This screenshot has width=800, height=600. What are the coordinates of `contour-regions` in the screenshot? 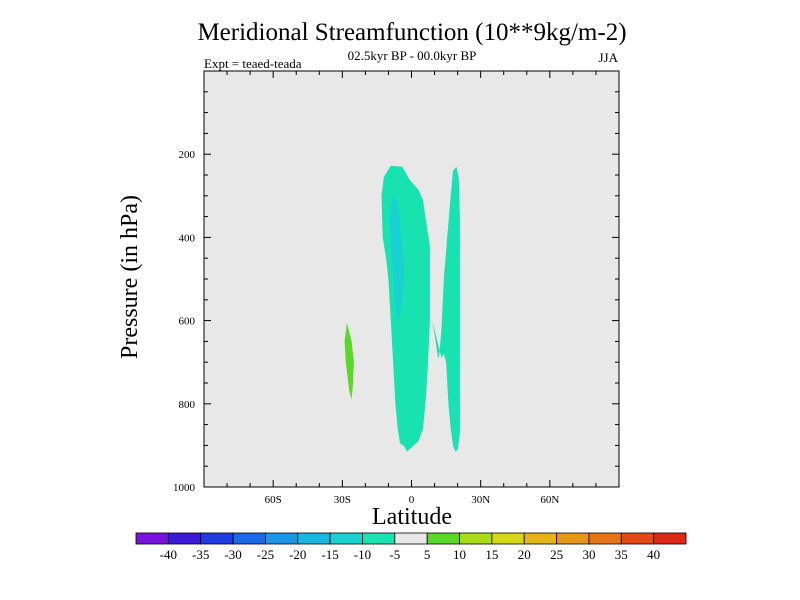 It's located at (402, 308).